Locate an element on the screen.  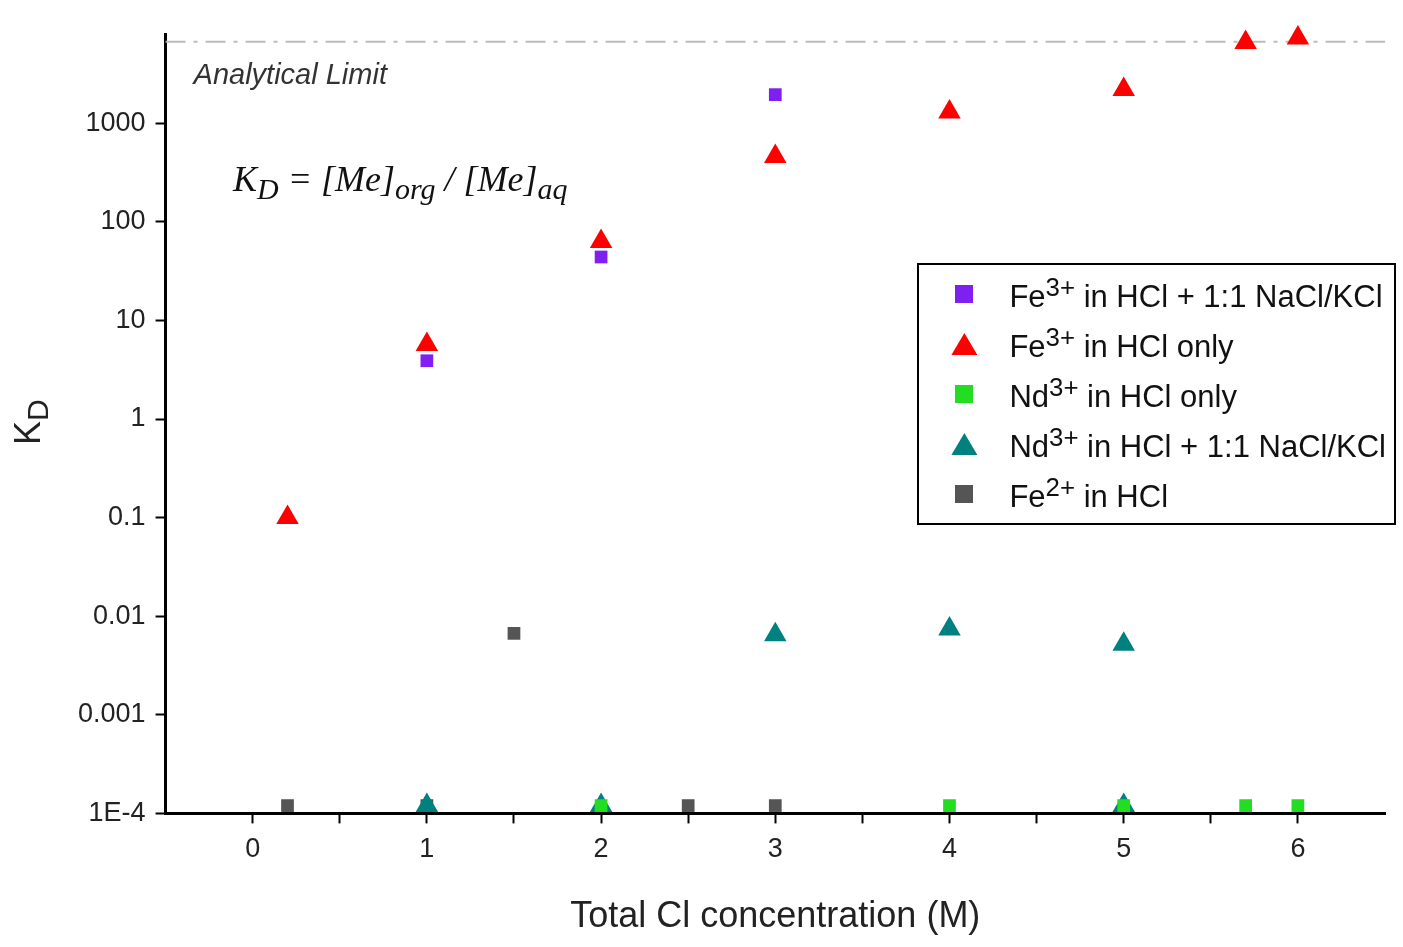
x-tick-label: 1 is located at coordinates (427, 848).